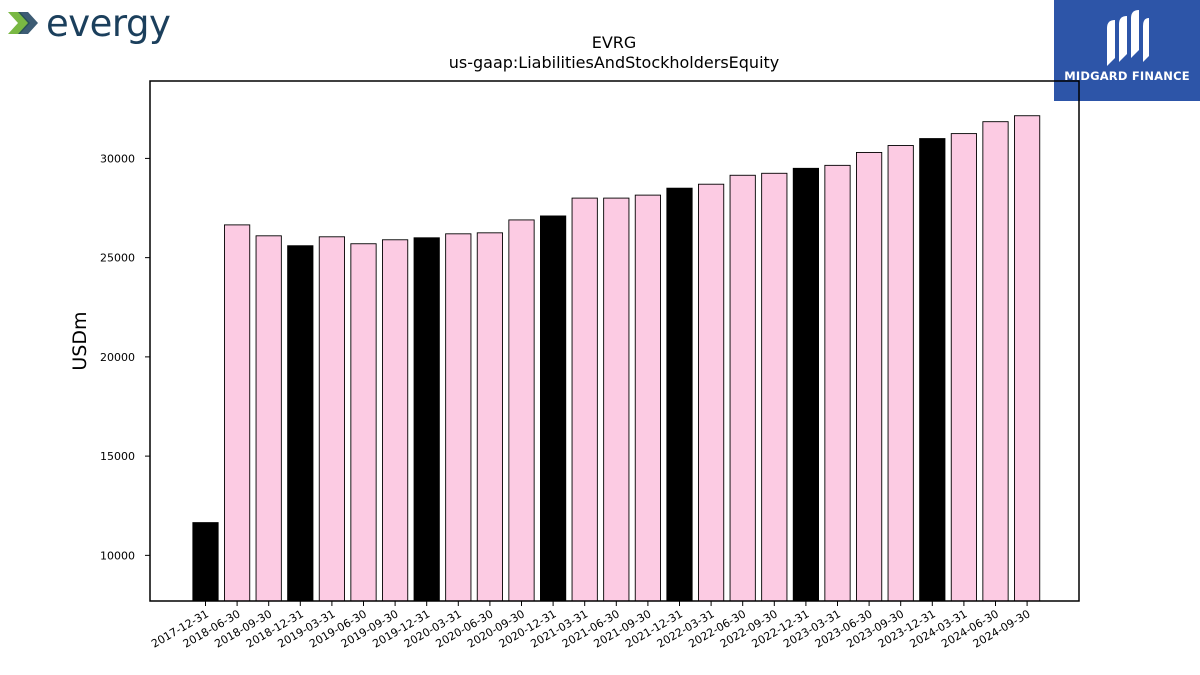 The image size is (1200, 675). I want to click on chart-subtitle: us-gaap:LiabilitiesAndStockholdersEquity, so click(614, 62).